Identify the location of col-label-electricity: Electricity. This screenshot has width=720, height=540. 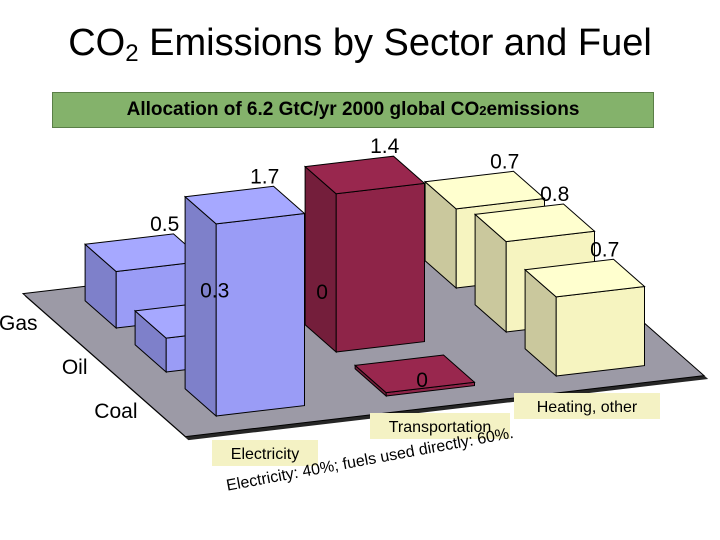
(265, 454).